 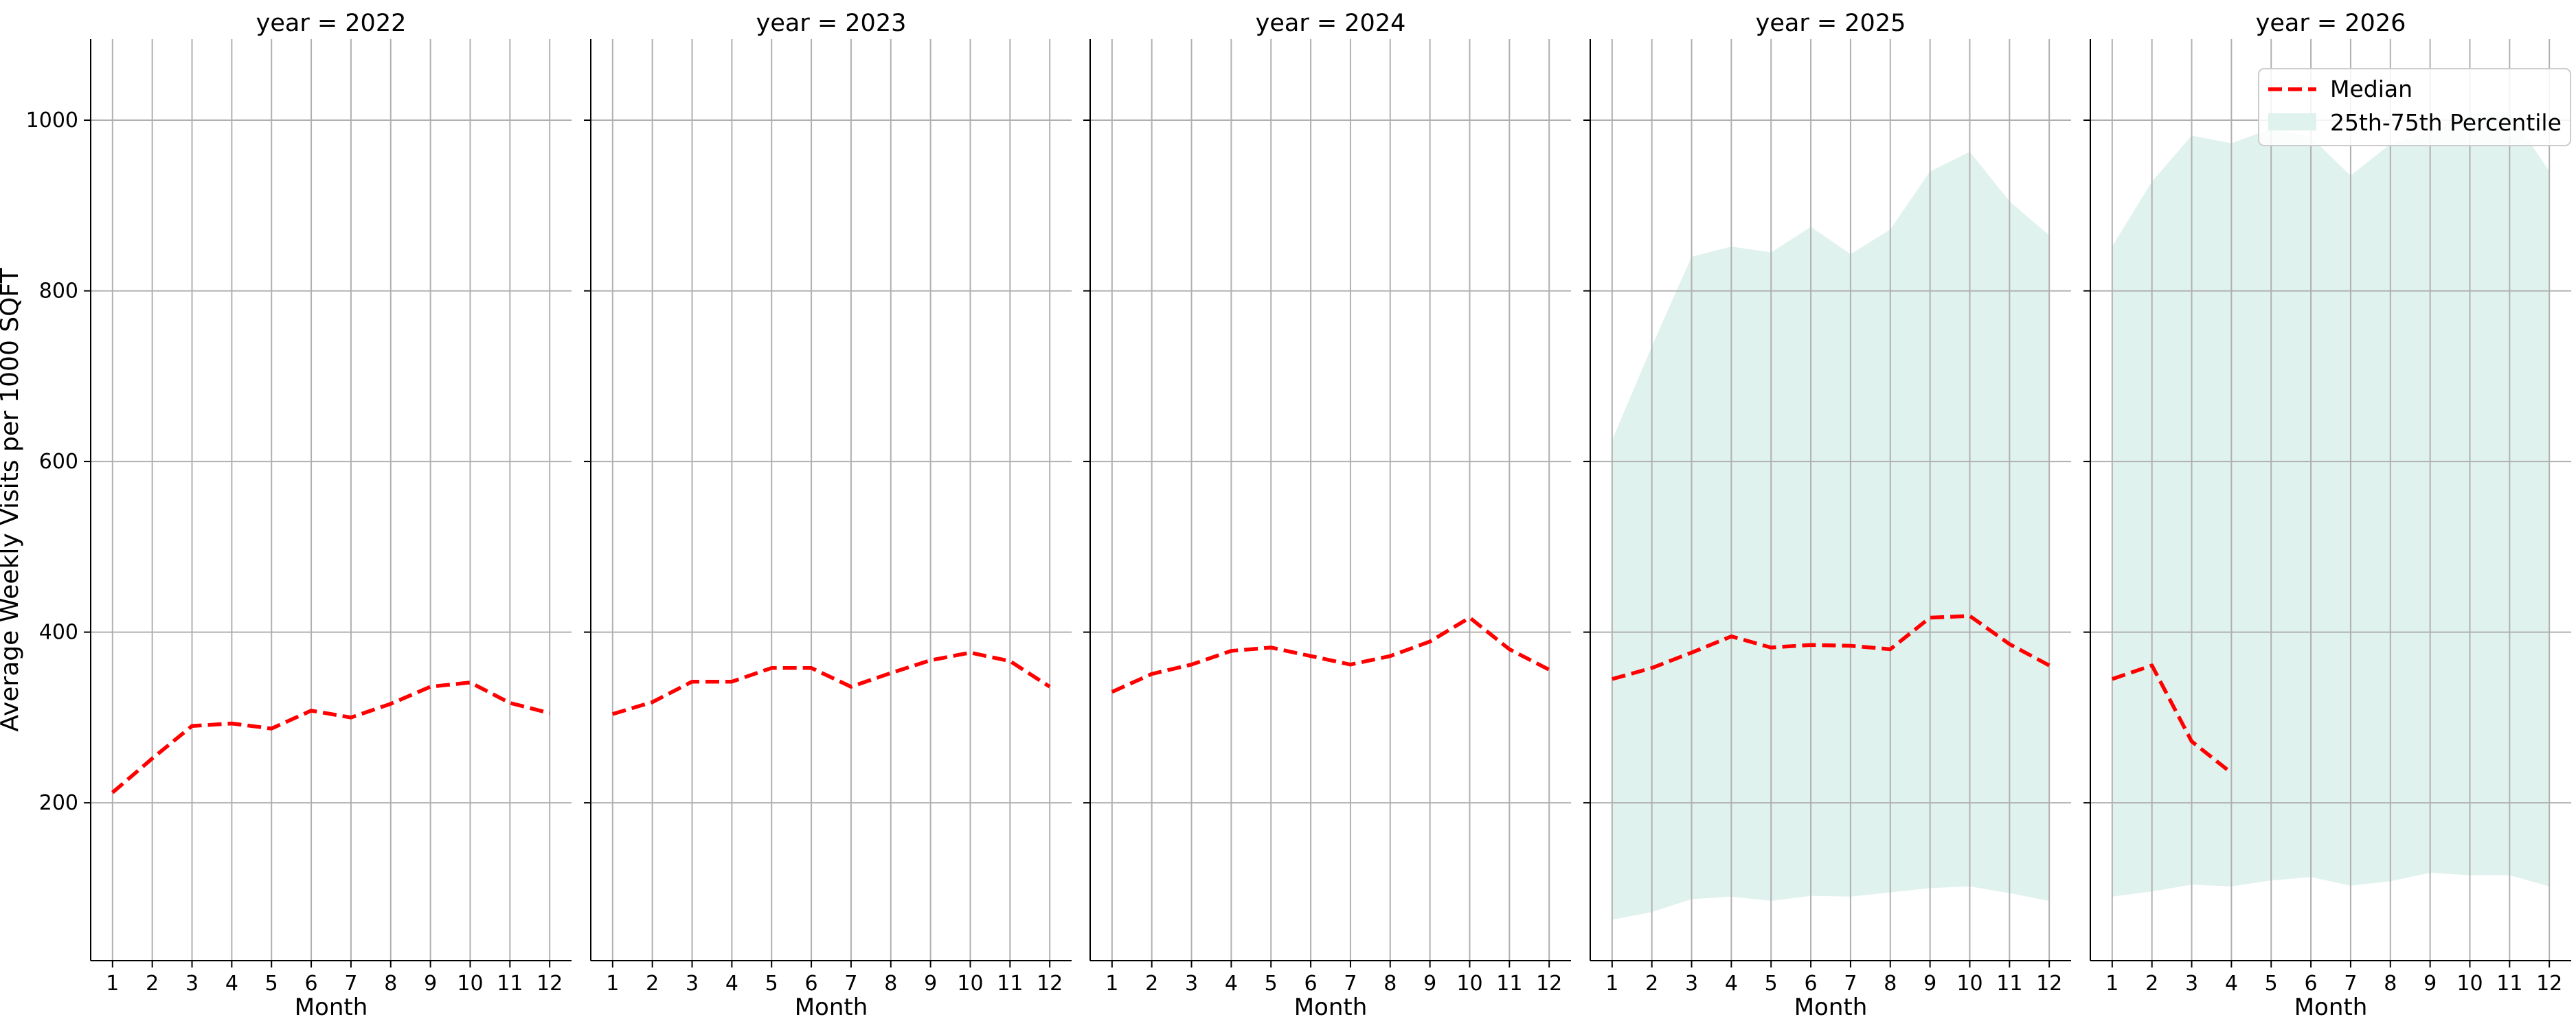 I want to click on legend: Median 25th-75th Percentile, so click(x=2414, y=107).